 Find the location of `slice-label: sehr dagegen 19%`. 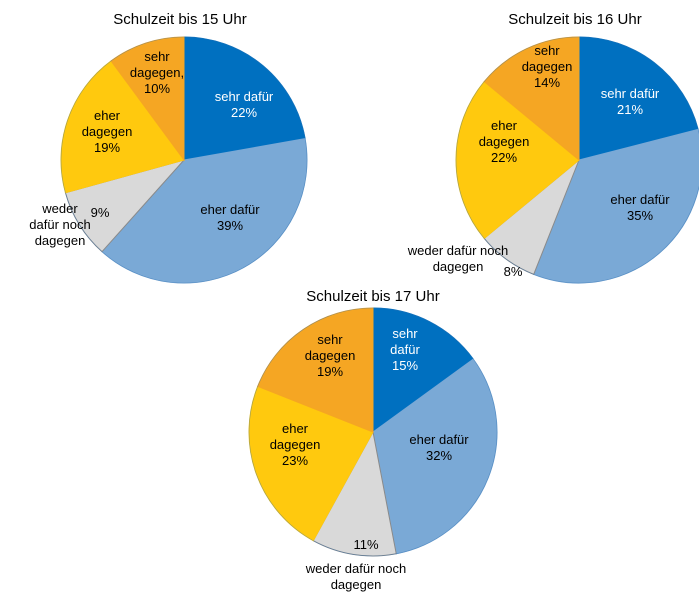

slice-label: sehr dagegen 19% is located at coordinates (330, 355).